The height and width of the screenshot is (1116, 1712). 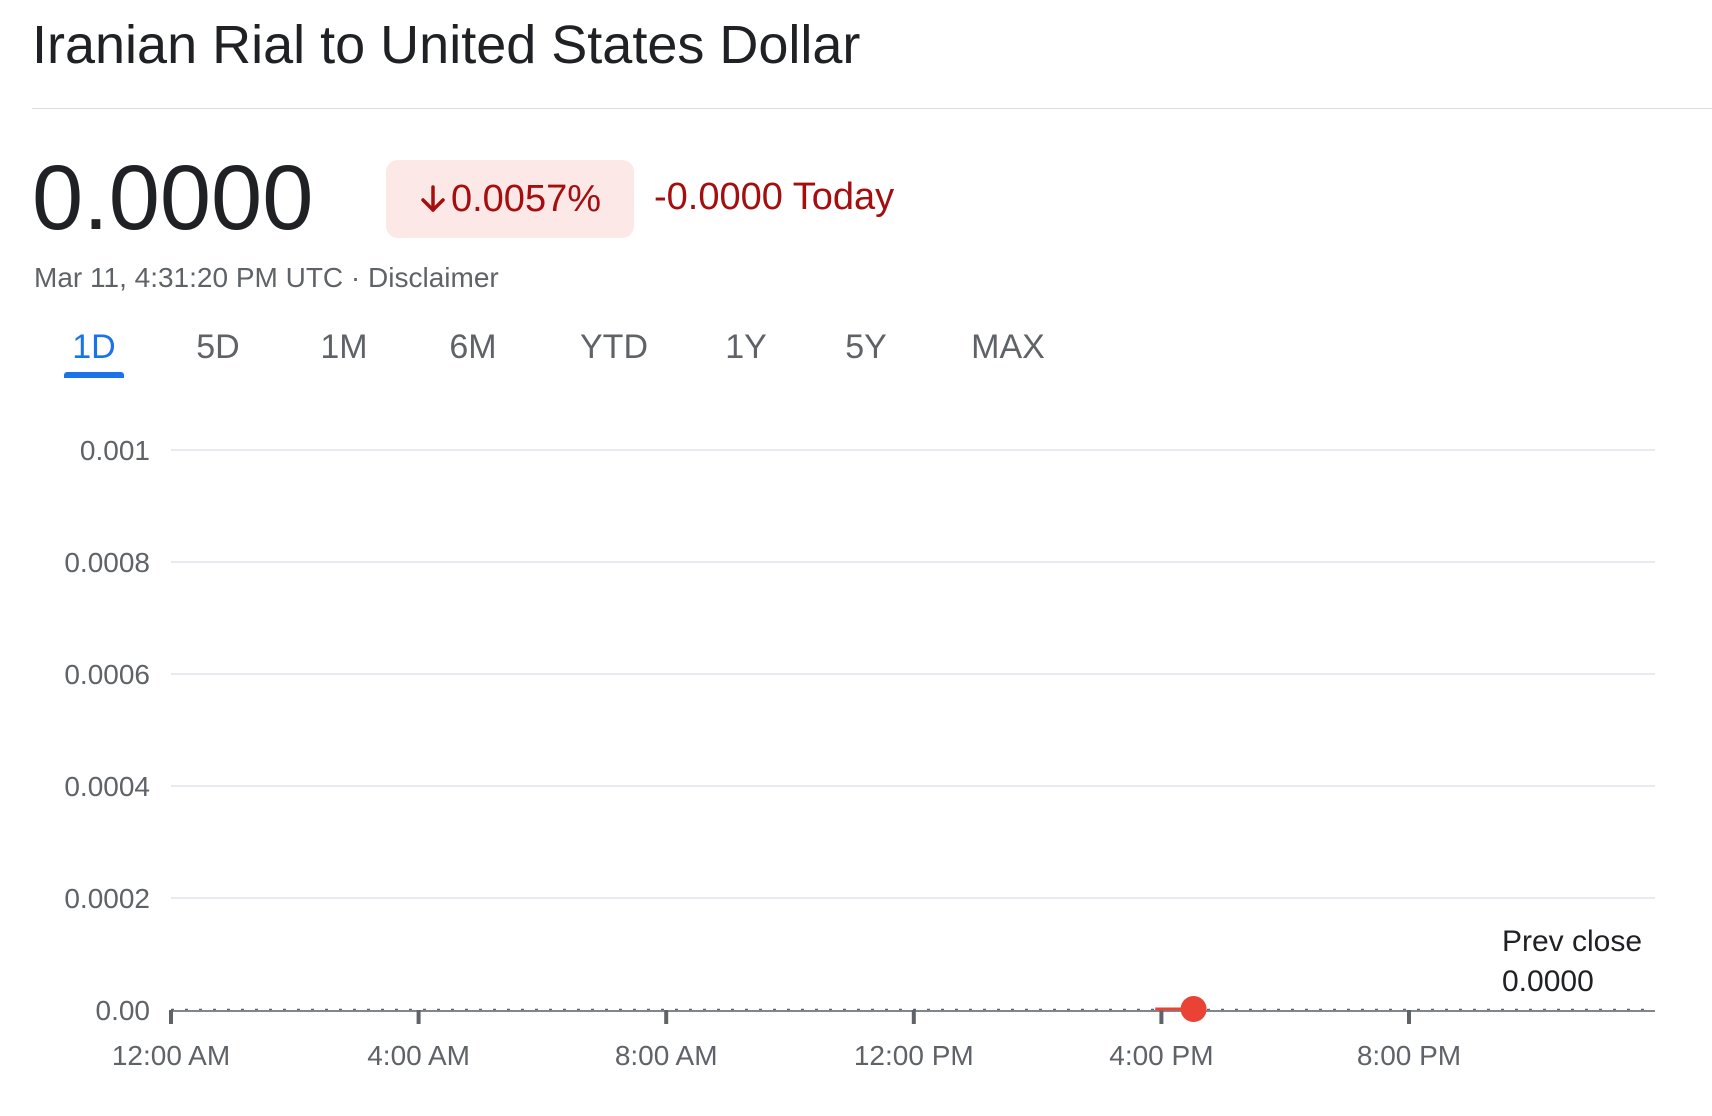 What do you see at coordinates (914, 1055) in the screenshot?
I see `x-tick-label: 12:00 PM` at bounding box center [914, 1055].